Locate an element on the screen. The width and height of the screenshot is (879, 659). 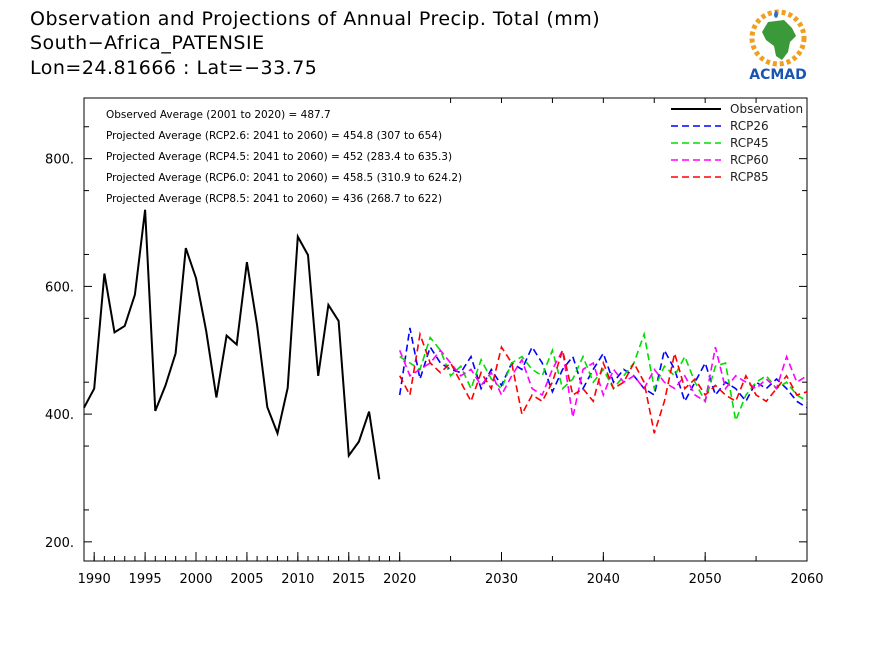
chart-title-line2: South−Africa_PATENSIE is located at coordinates (147, 43).